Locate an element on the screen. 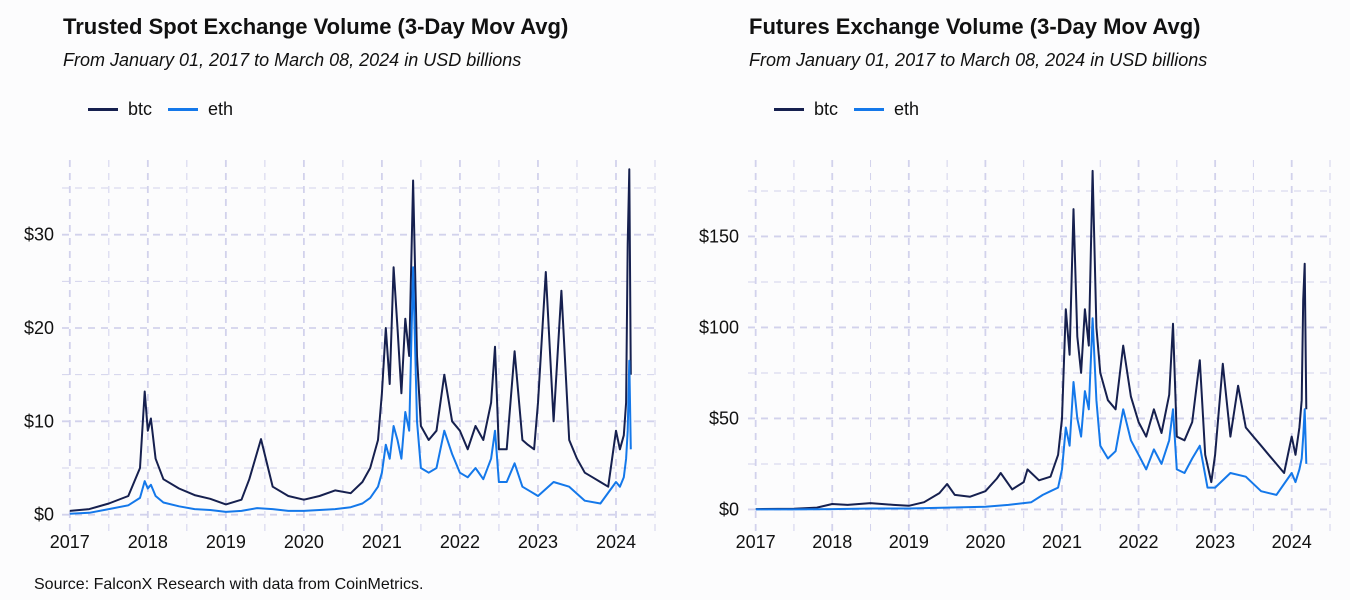 Image resolution: width=1350 pixels, height=600 pixels. y-tick-label: $100 is located at coordinates (719, 327).